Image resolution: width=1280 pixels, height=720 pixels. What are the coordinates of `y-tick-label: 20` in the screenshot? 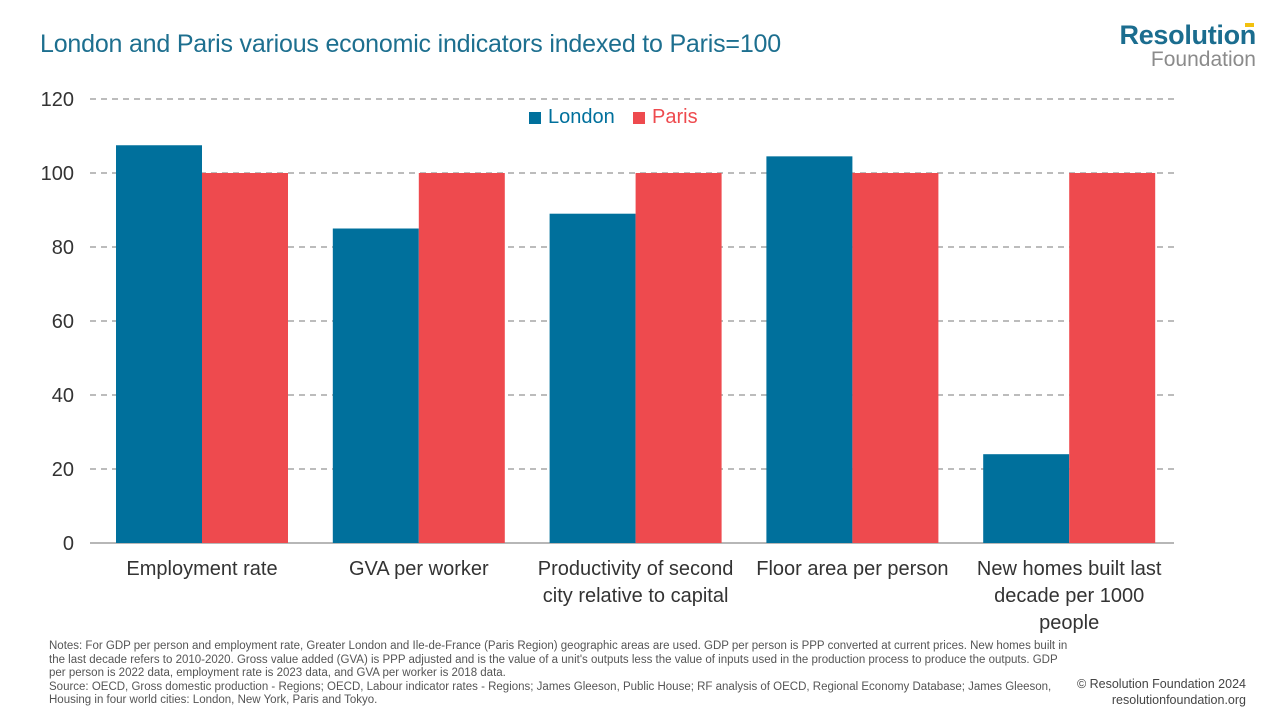 It's located at (63, 470).